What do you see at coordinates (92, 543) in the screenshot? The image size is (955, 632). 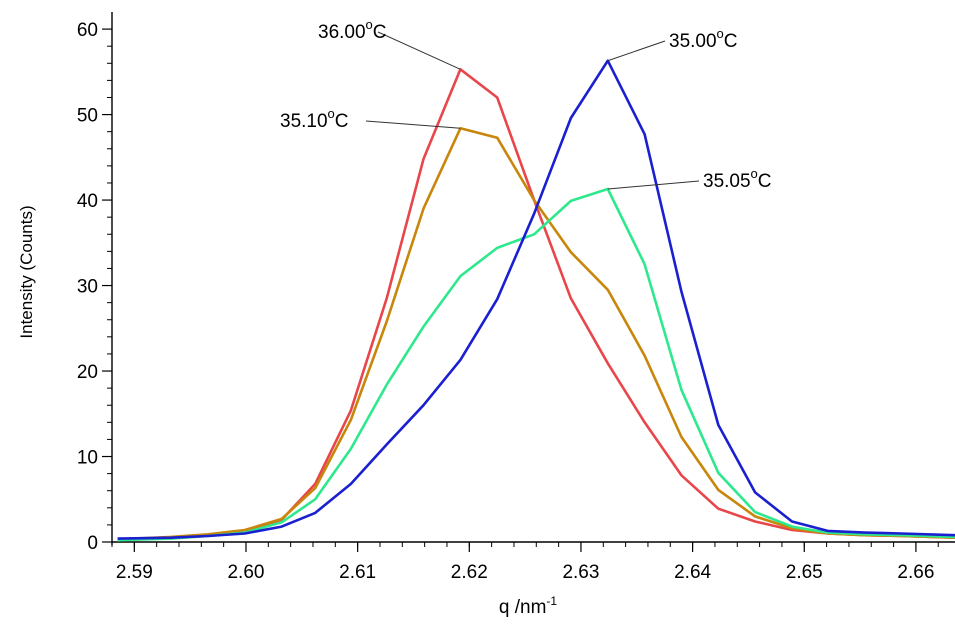 I see `y-tick-label: 0` at bounding box center [92, 543].